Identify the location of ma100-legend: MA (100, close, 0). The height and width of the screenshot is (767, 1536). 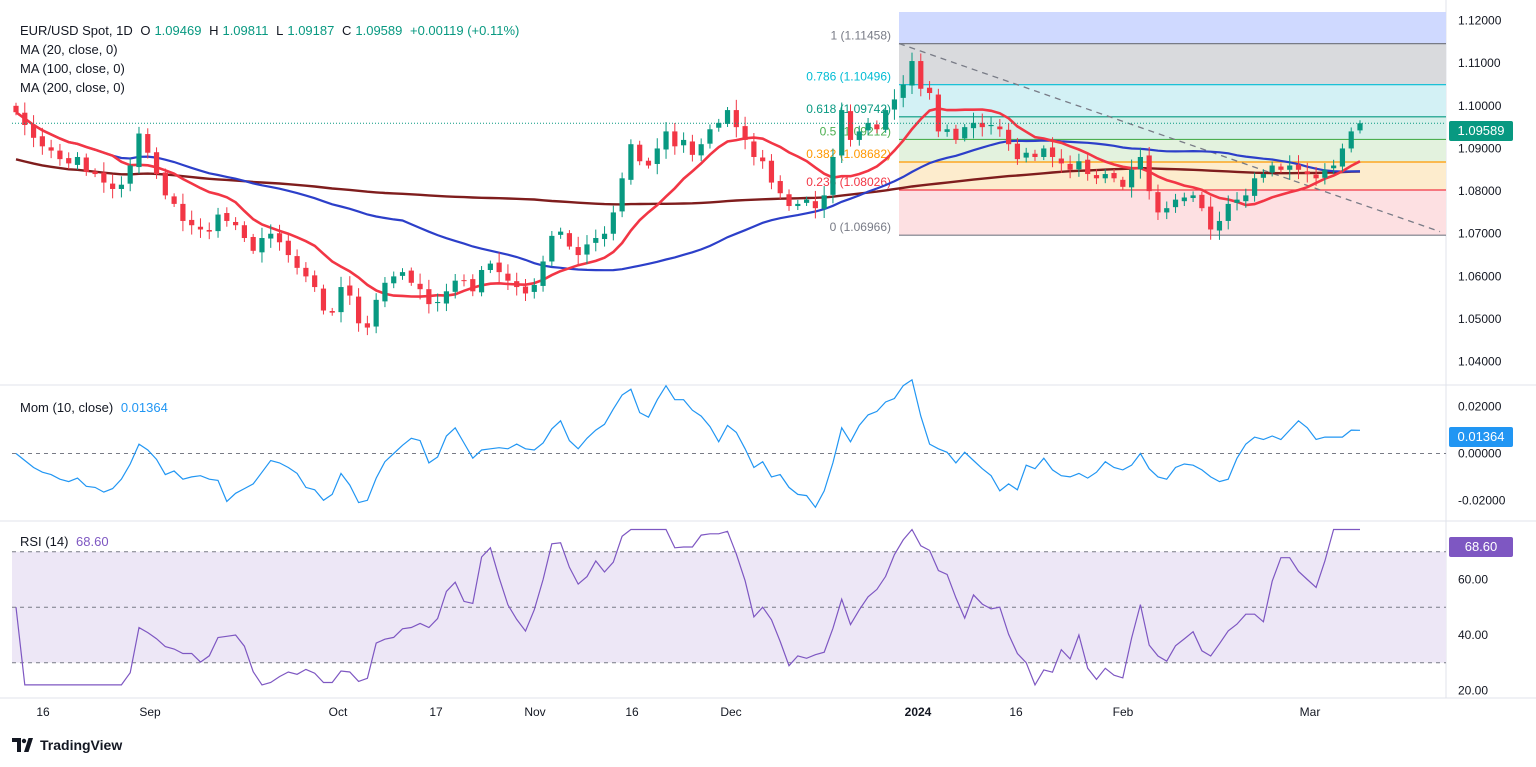
(72, 68).